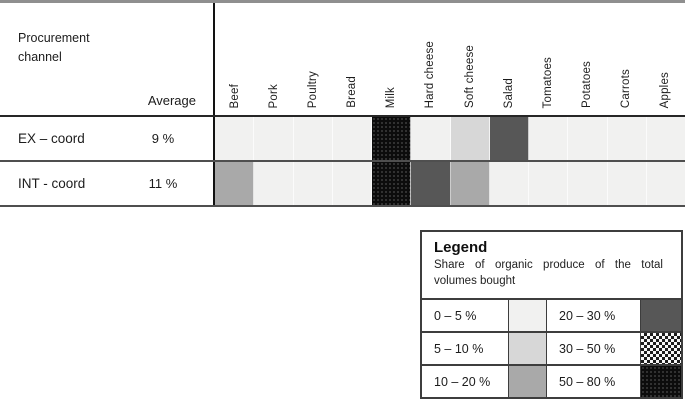  What do you see at coordinates (587, 84) in the screenshot?
I see `column-header-label: Potatoes` at bounding box center [587, 84].